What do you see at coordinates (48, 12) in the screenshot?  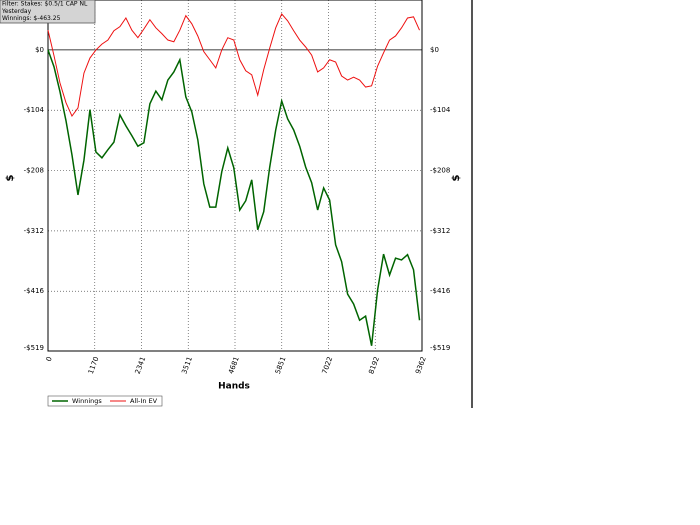 I see `info-box` at bounding box center [48, 12].